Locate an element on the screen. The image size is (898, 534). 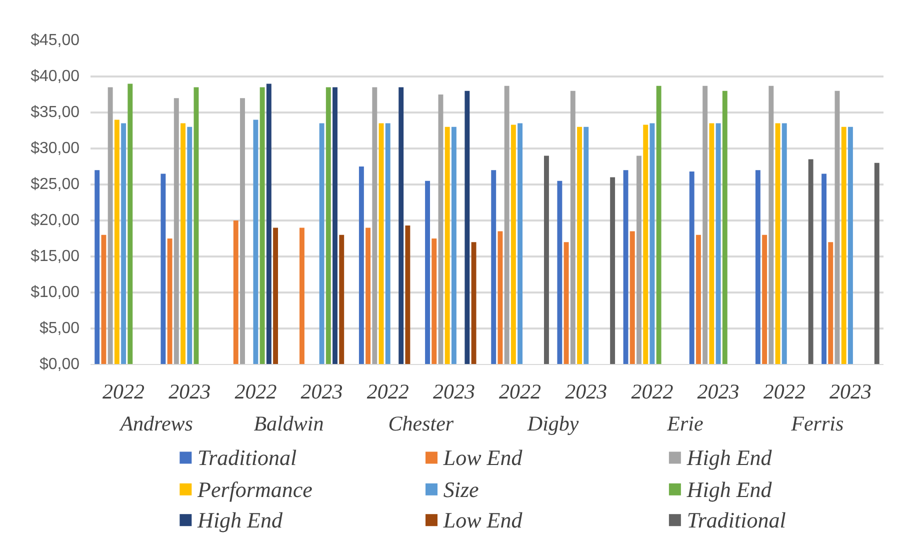
y-tick-label: $10,00 is located at coordinates (55, 292).